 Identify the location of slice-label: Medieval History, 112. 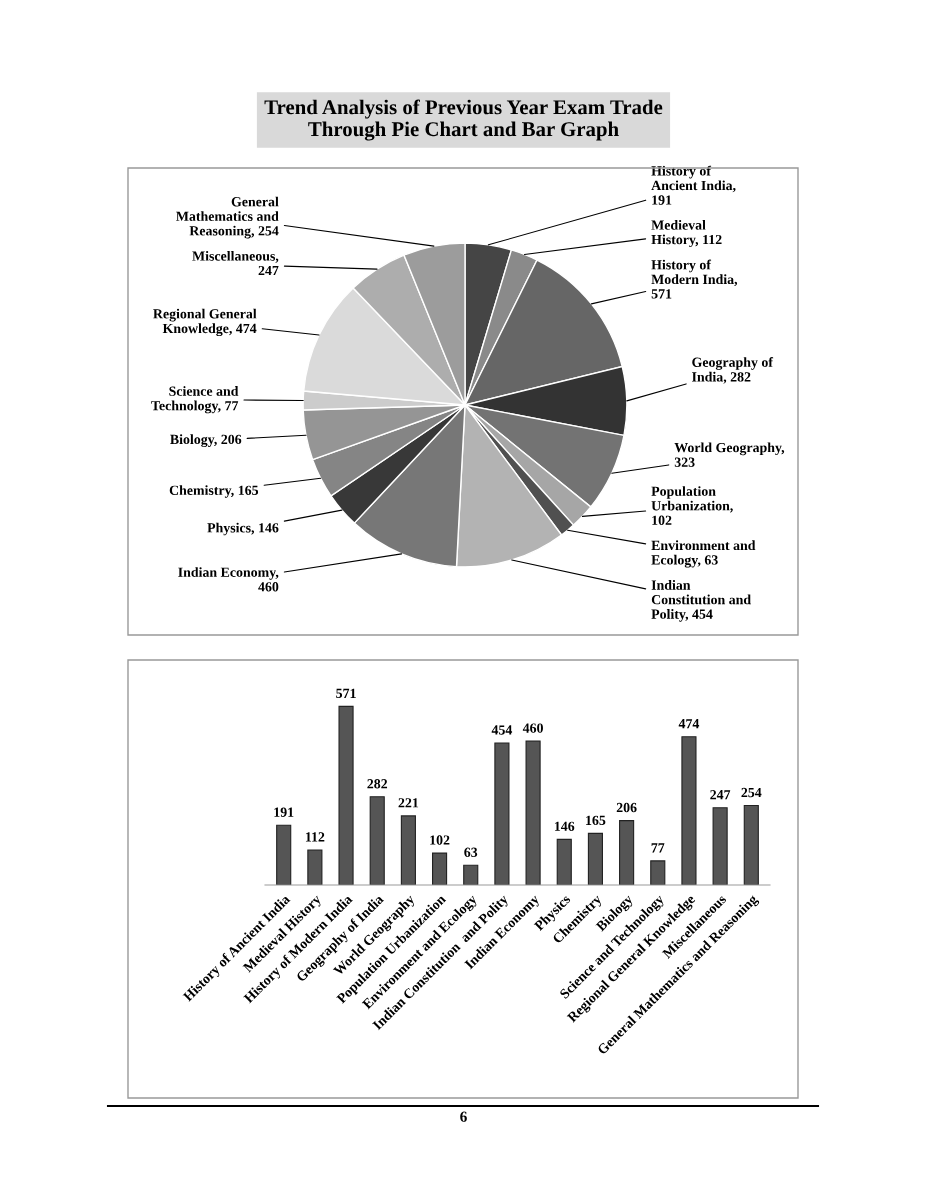
(686, 233).